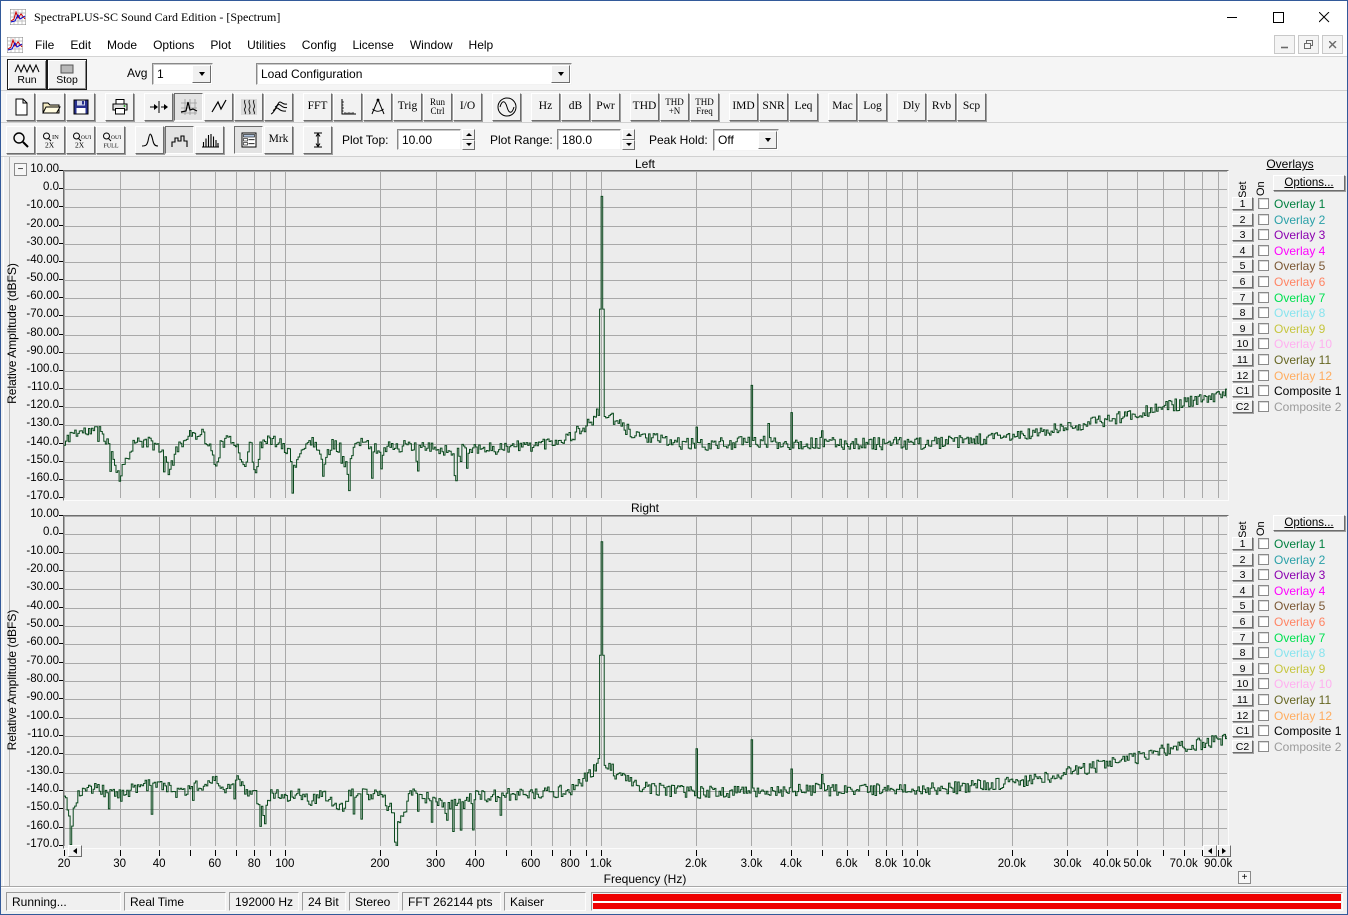 The width and height of the screenshot is (1348, 915). I want to click on input-signal-button, so click(158, 106).